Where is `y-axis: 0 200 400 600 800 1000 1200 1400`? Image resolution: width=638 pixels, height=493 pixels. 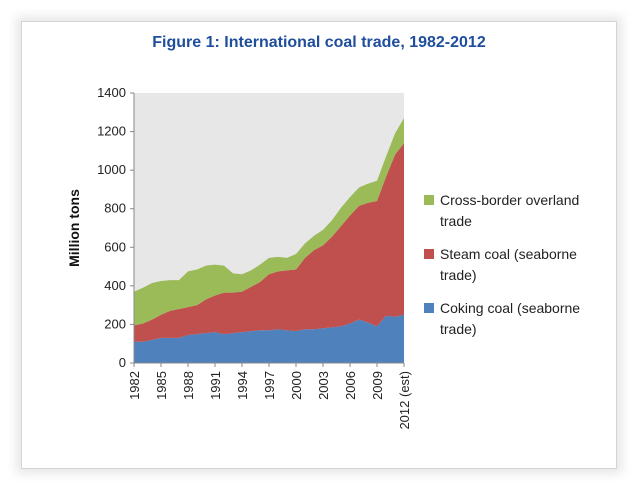
y-axis: 0 200 400 600 800 1000 1200 1400 is located at coordinates (116, 227).